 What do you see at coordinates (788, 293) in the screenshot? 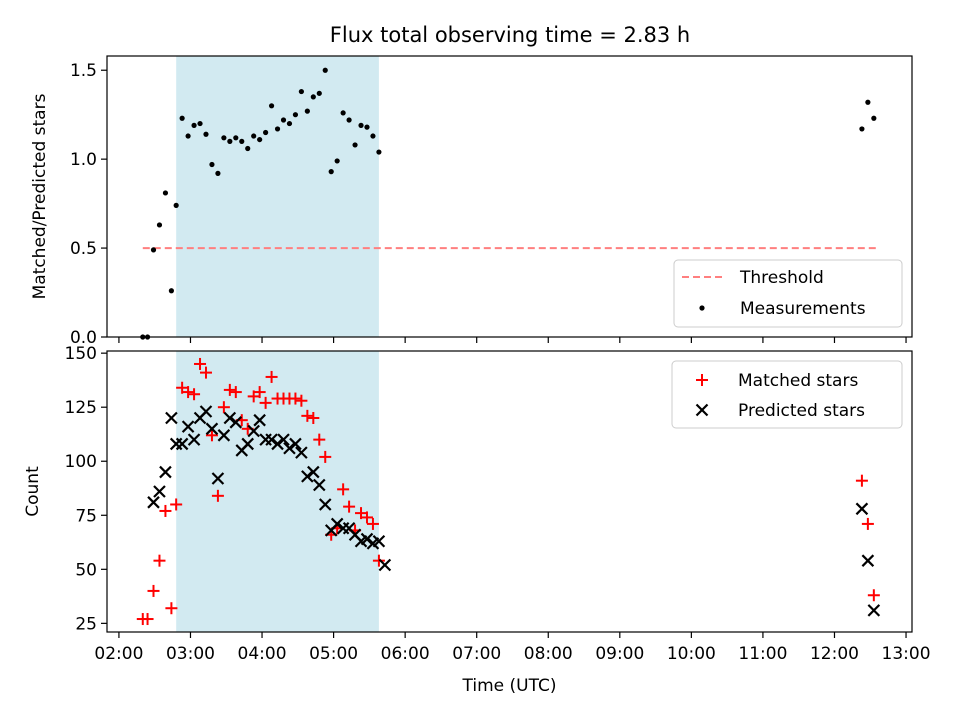
I see `ratio-legend: Threshold Measurements` at bounding box center [788, 293].